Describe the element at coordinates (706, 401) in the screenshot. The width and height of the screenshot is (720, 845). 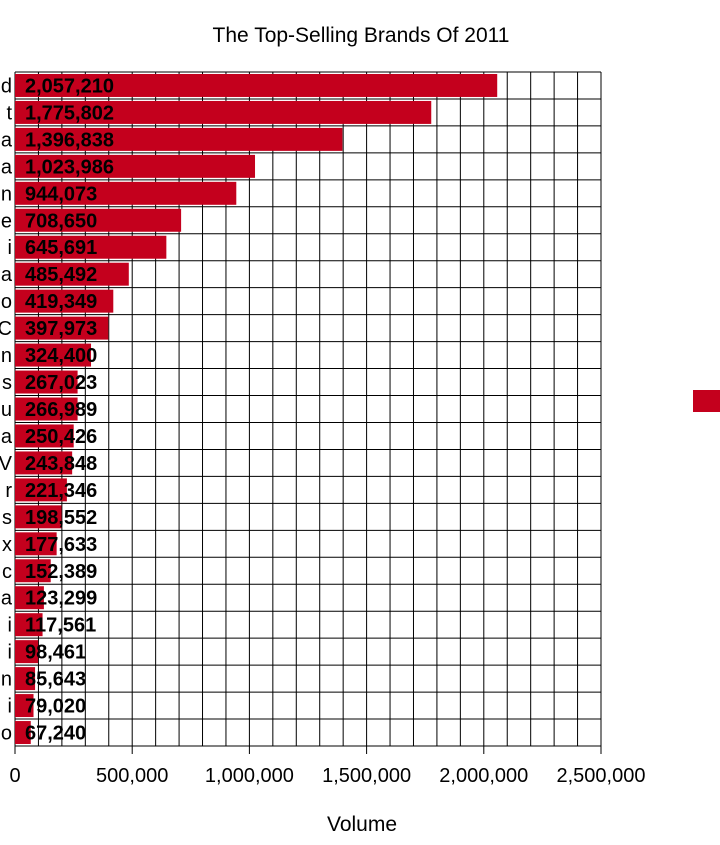
I see `legend-swatch` at that location.